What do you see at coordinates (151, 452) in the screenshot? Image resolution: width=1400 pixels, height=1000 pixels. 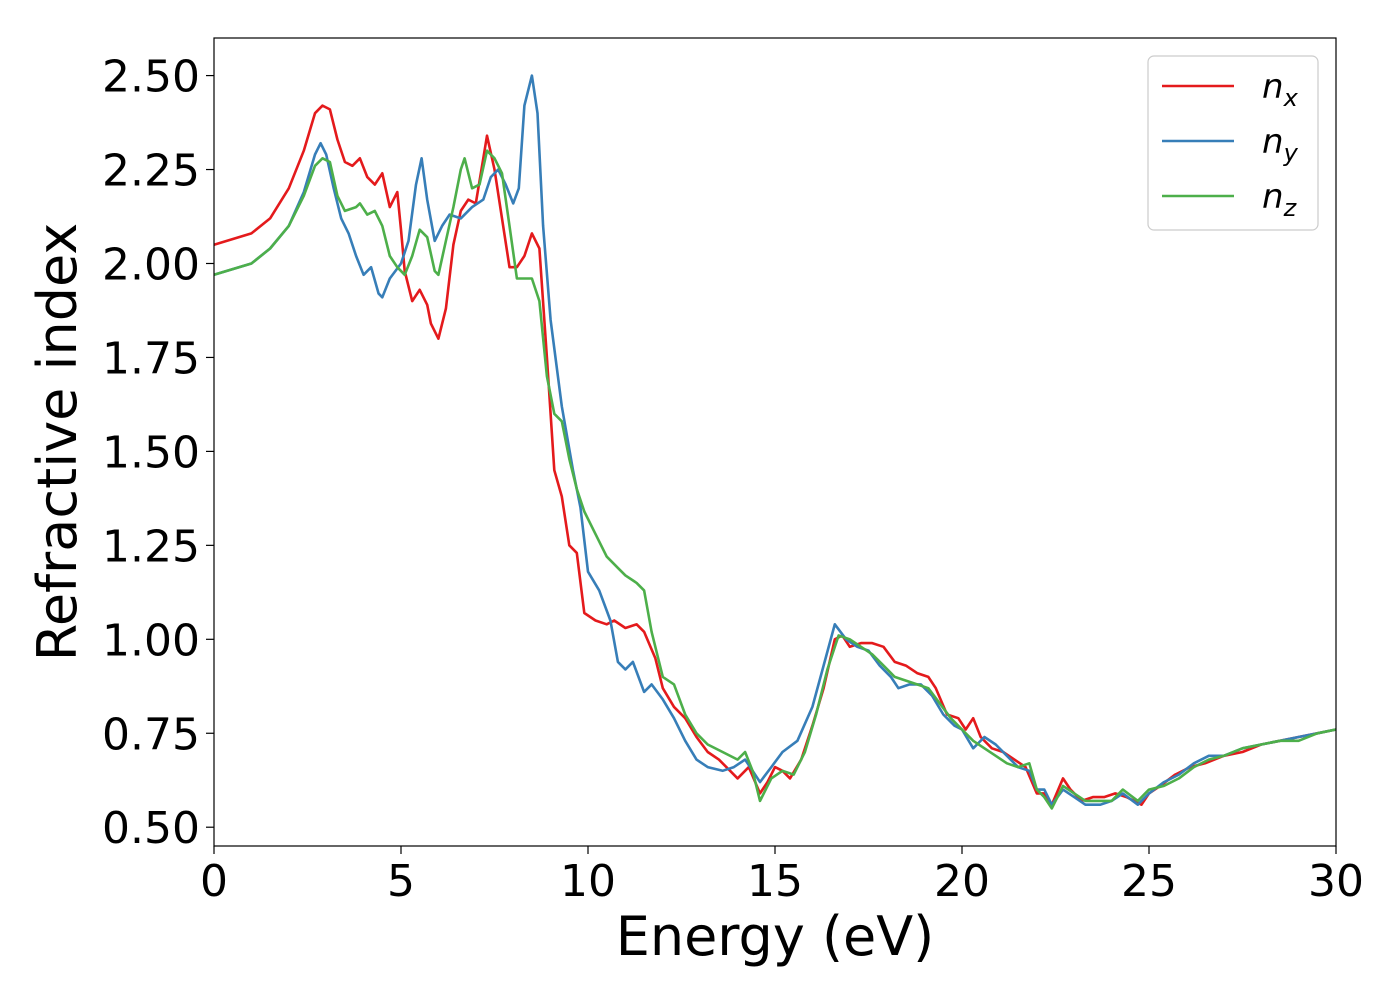 I see `y-tick-label: 1.50` at bounding box center [151, 452].